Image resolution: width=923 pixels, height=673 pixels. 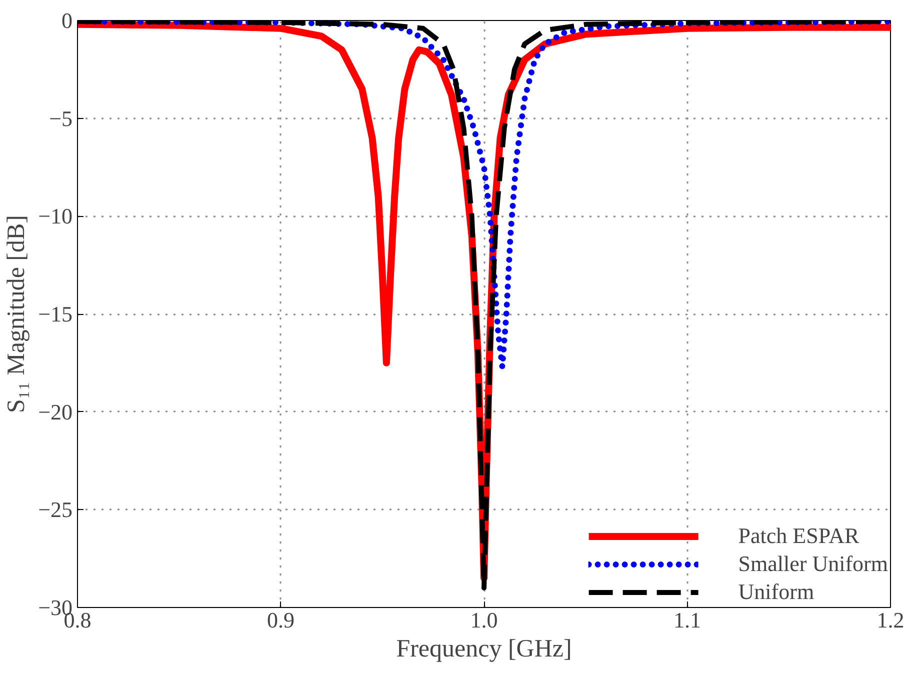 I want to click on y-tick-label: −20, so click(x=55, y=411).